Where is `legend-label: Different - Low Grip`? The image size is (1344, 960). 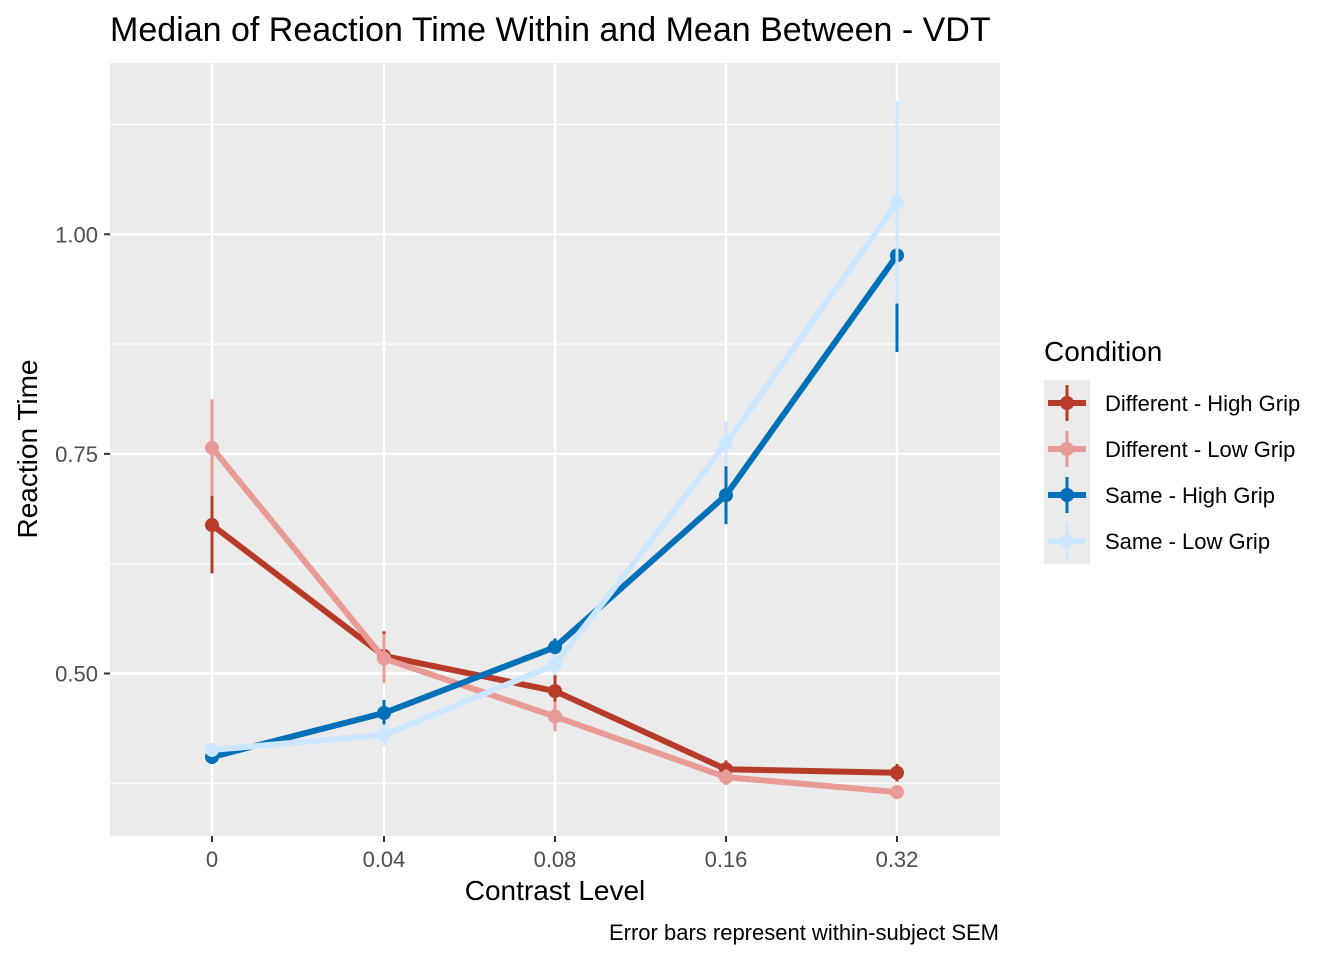 legend-label: Different - Low Grip is located at coordinates (1200, 449).